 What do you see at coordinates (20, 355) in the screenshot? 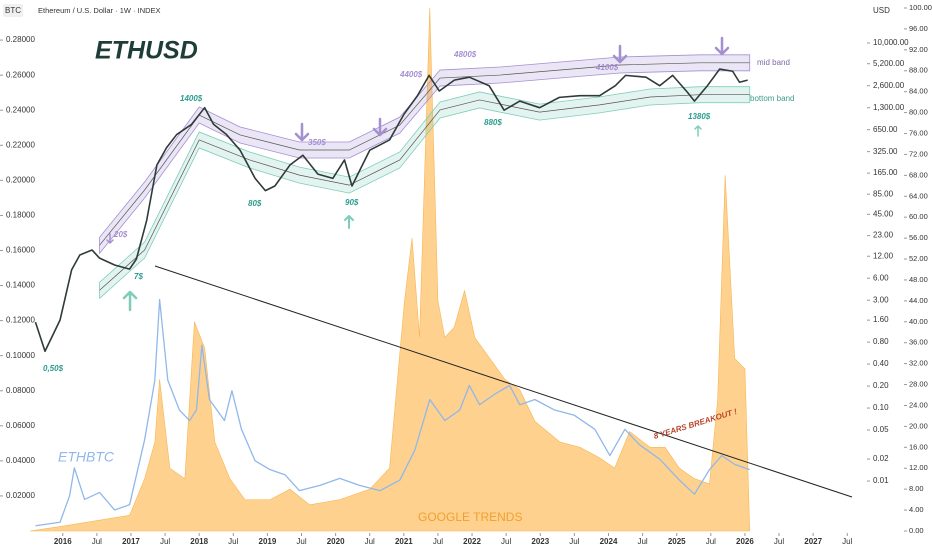
I see `y-tick-label: 0.10000` at bounding box center [20, 355].